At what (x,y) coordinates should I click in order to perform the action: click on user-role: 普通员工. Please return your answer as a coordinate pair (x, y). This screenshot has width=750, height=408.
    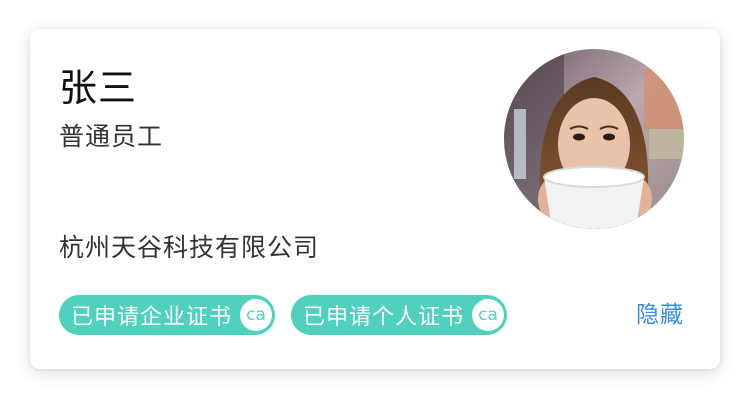
    Looking at the image, I should click on (111, 136).